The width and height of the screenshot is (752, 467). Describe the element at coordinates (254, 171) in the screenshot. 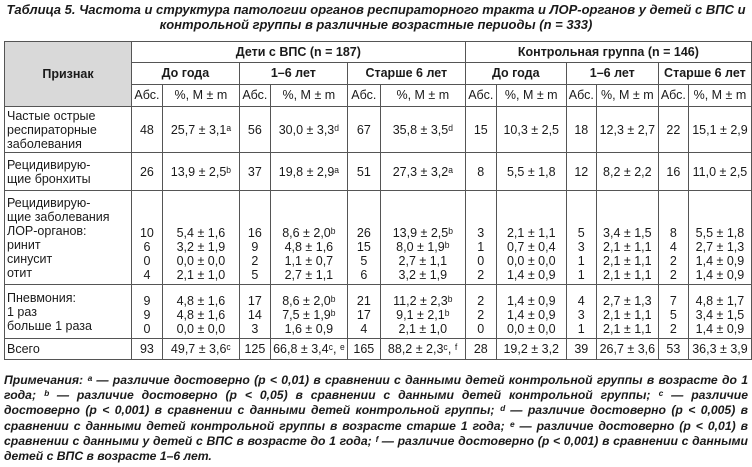

I see `abs-cell: 37` at that location.